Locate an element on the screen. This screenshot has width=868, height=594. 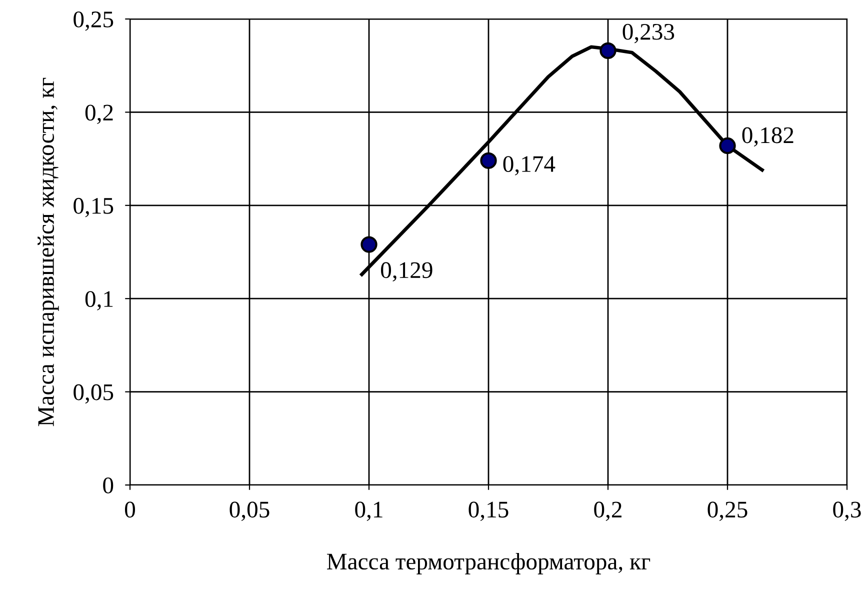
x-tick-label: 0,25 is located at coordinates (728, 511).